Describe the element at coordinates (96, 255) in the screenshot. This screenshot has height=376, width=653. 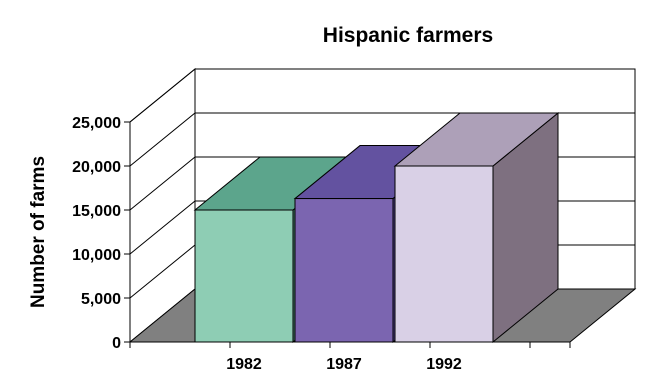
I see `y-tick-label: 10,000` at that location.